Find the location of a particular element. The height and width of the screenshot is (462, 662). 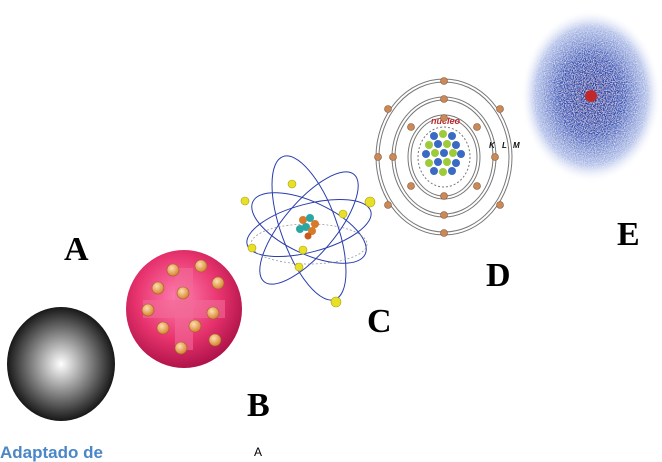

solid-sphere is located at coordinates (61, 364).